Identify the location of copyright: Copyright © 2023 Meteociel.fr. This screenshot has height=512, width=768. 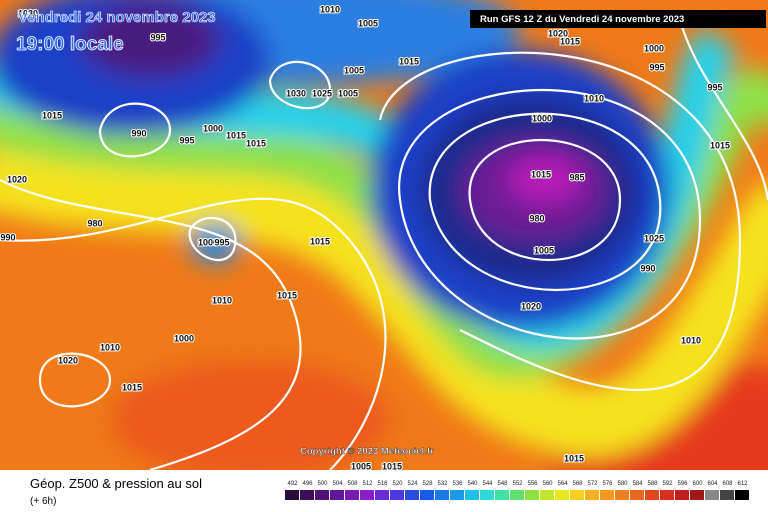
(367, 451).